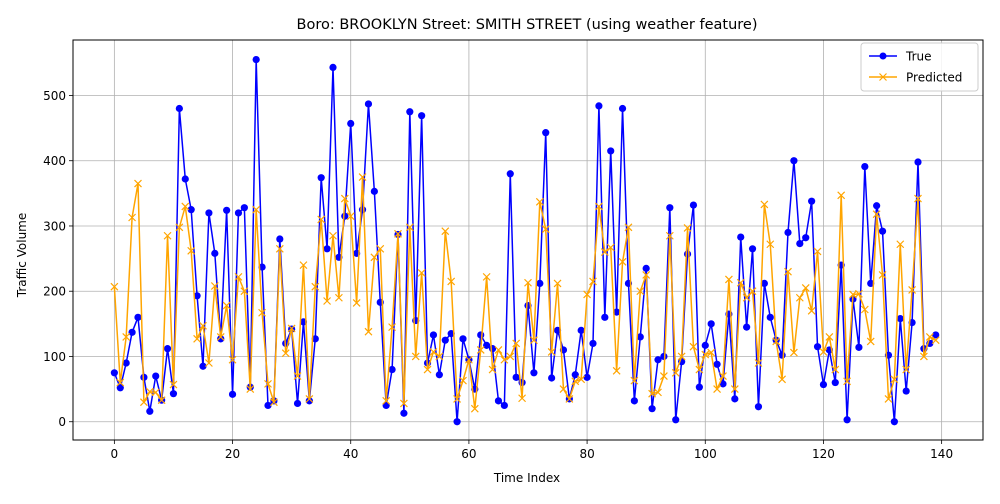 Image resolution: width=1000 pixels, height=504 pixels. I want to click on y-tick-label: 200, so click(54, 292).